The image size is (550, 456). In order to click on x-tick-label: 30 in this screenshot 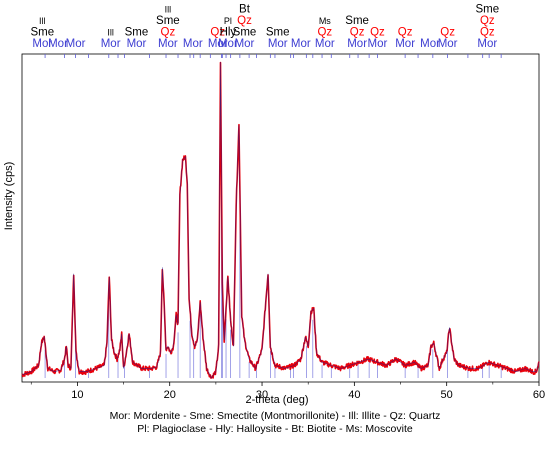, I will do `click(262, 395)`.